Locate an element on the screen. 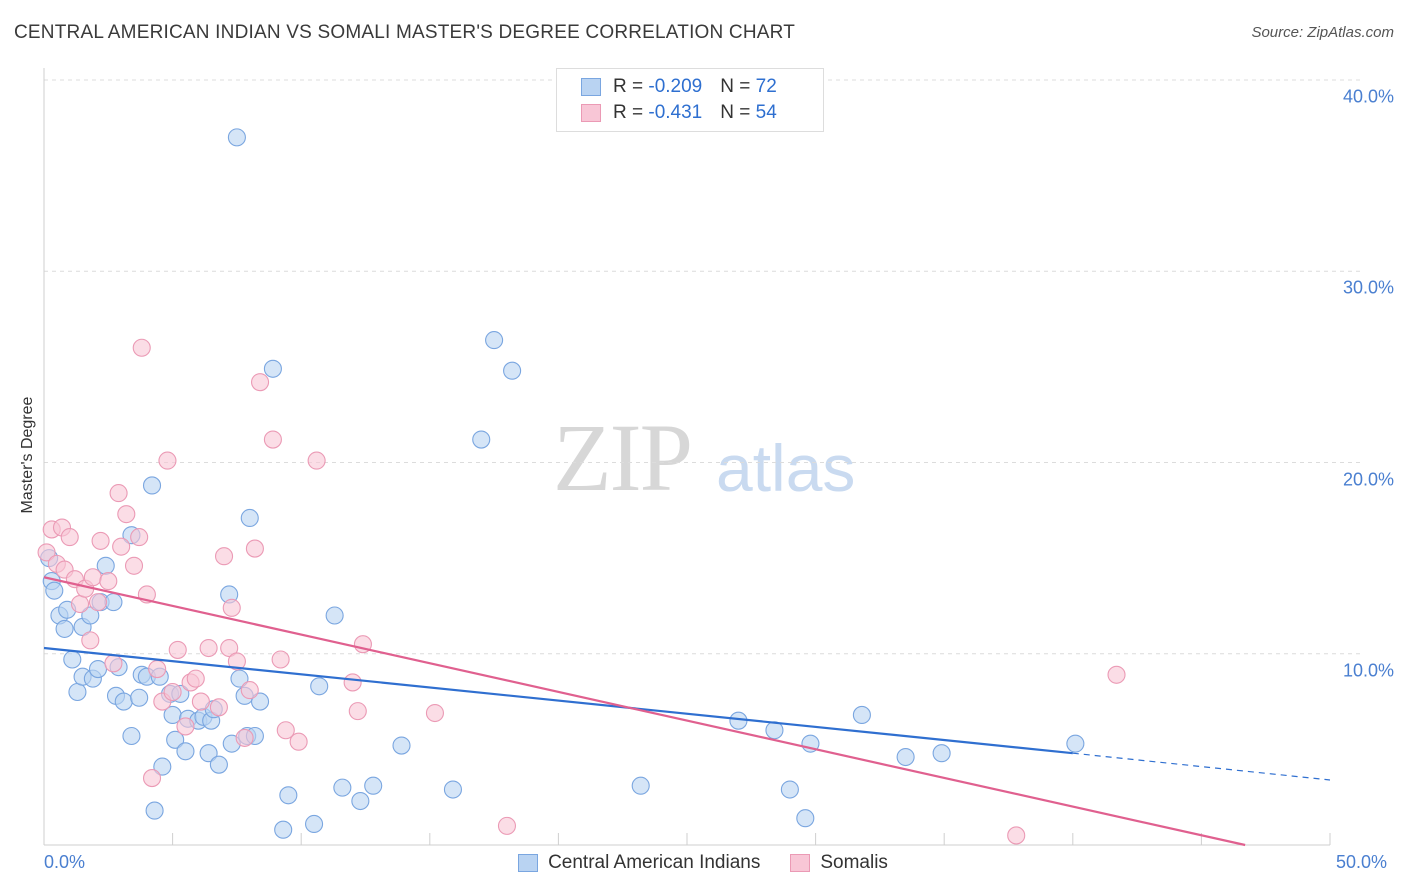 The height and width of the screenshot is (892, 1406). legend-swatch-blue is located at coordinates (528, 863).